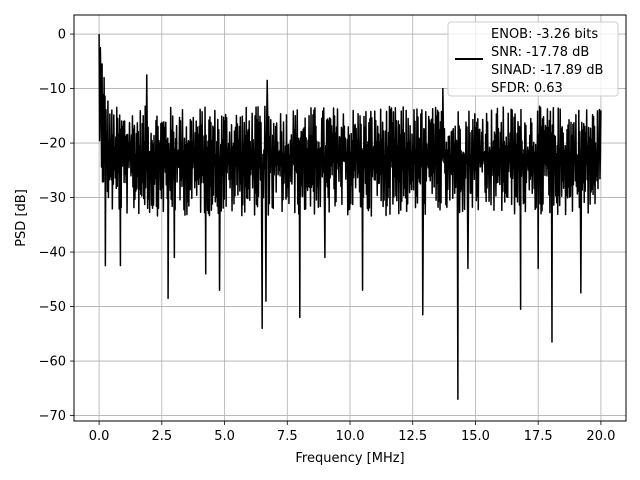 Image resolution: width=640 pixels, height=480 pixels. I want to click on legend-text-line: SINAD: -17.89 dB, so click(547, 70).